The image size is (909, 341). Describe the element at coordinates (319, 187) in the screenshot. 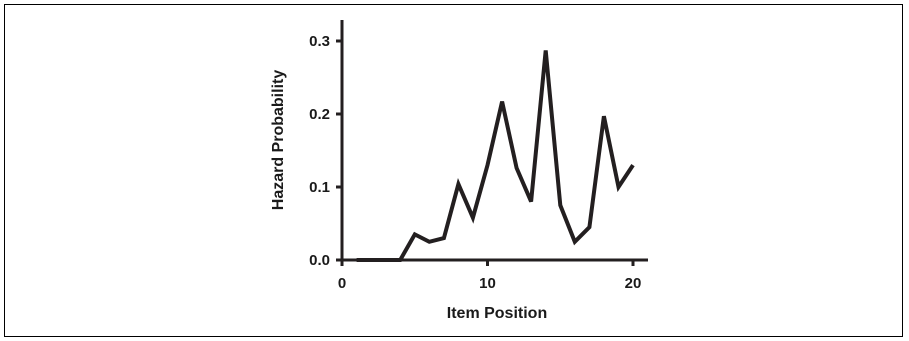

I see `y-tick-label: 0.1` at that location.